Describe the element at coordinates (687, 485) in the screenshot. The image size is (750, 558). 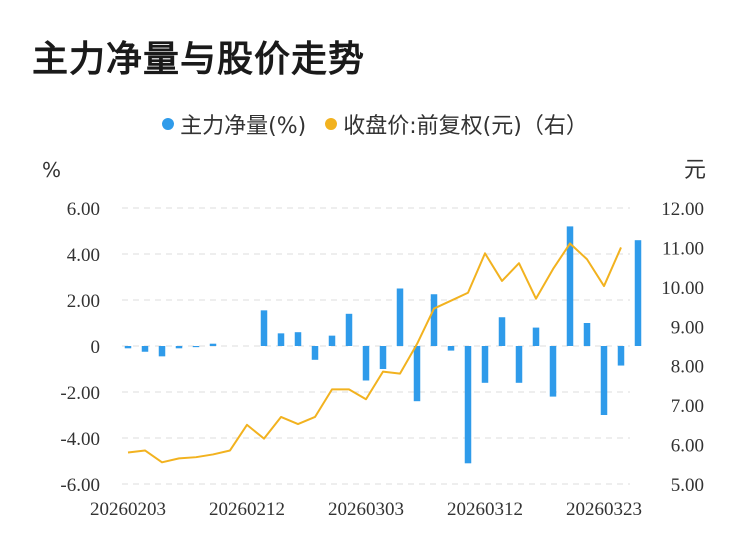
I see `right-tick-label: 5.00` at that location.